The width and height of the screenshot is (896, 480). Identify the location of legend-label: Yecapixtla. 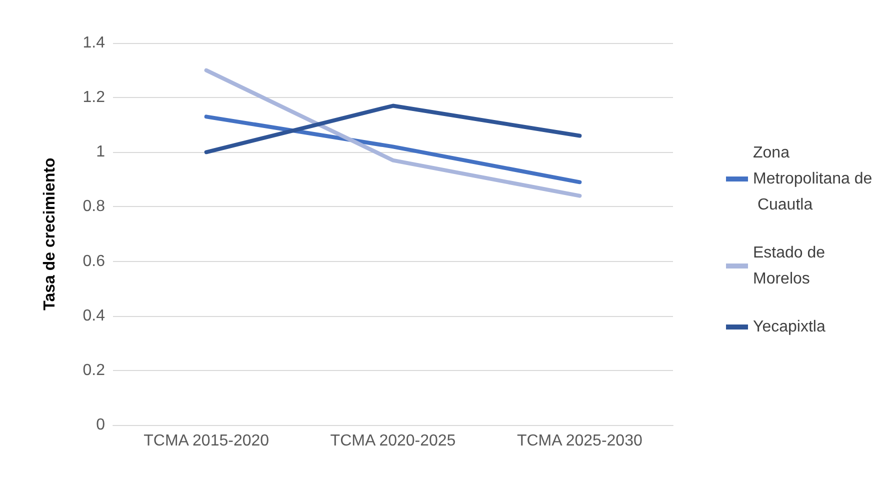
(789, 327).